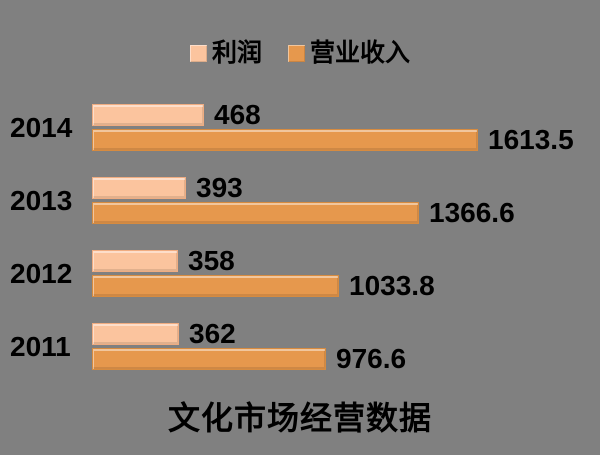 This screenshot has width=600, height=455. I want to click on chart-row: 2014 468 1613.5, so click(292, 127).